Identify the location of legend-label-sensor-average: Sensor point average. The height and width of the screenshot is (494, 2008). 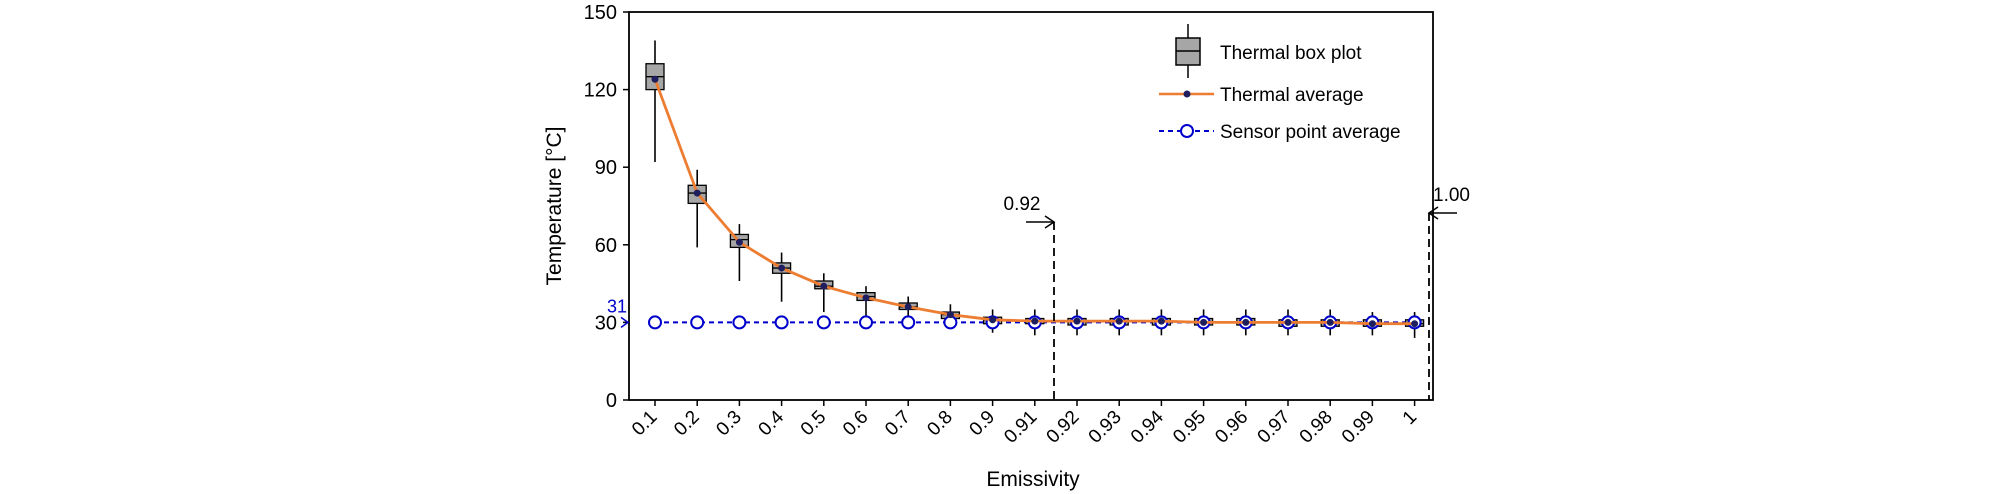
(1310, 132).